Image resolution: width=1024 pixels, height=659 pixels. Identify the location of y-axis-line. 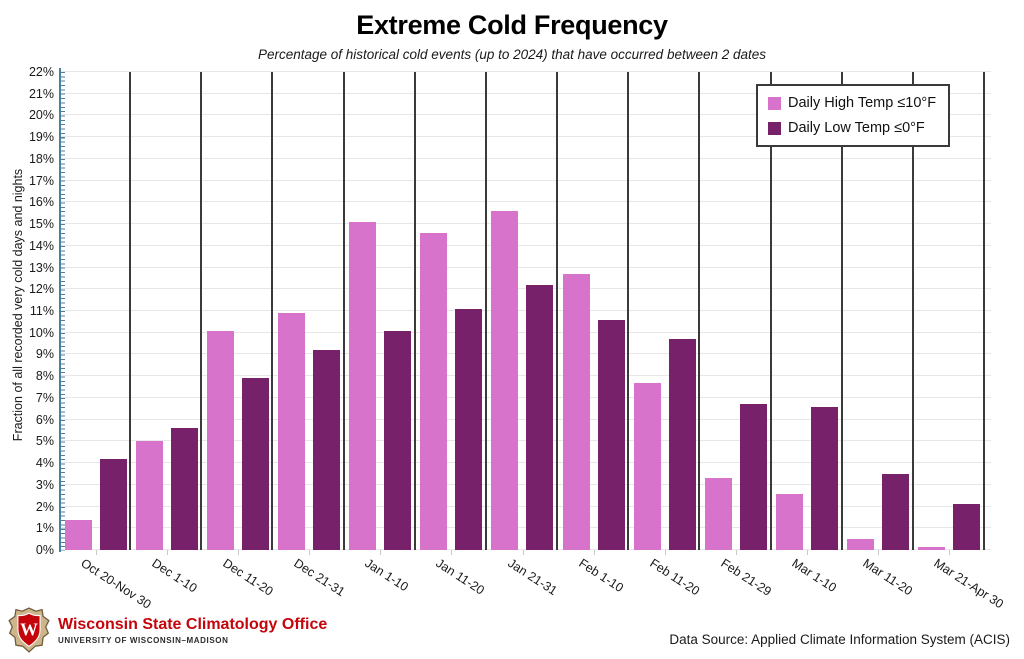
(60, 310).